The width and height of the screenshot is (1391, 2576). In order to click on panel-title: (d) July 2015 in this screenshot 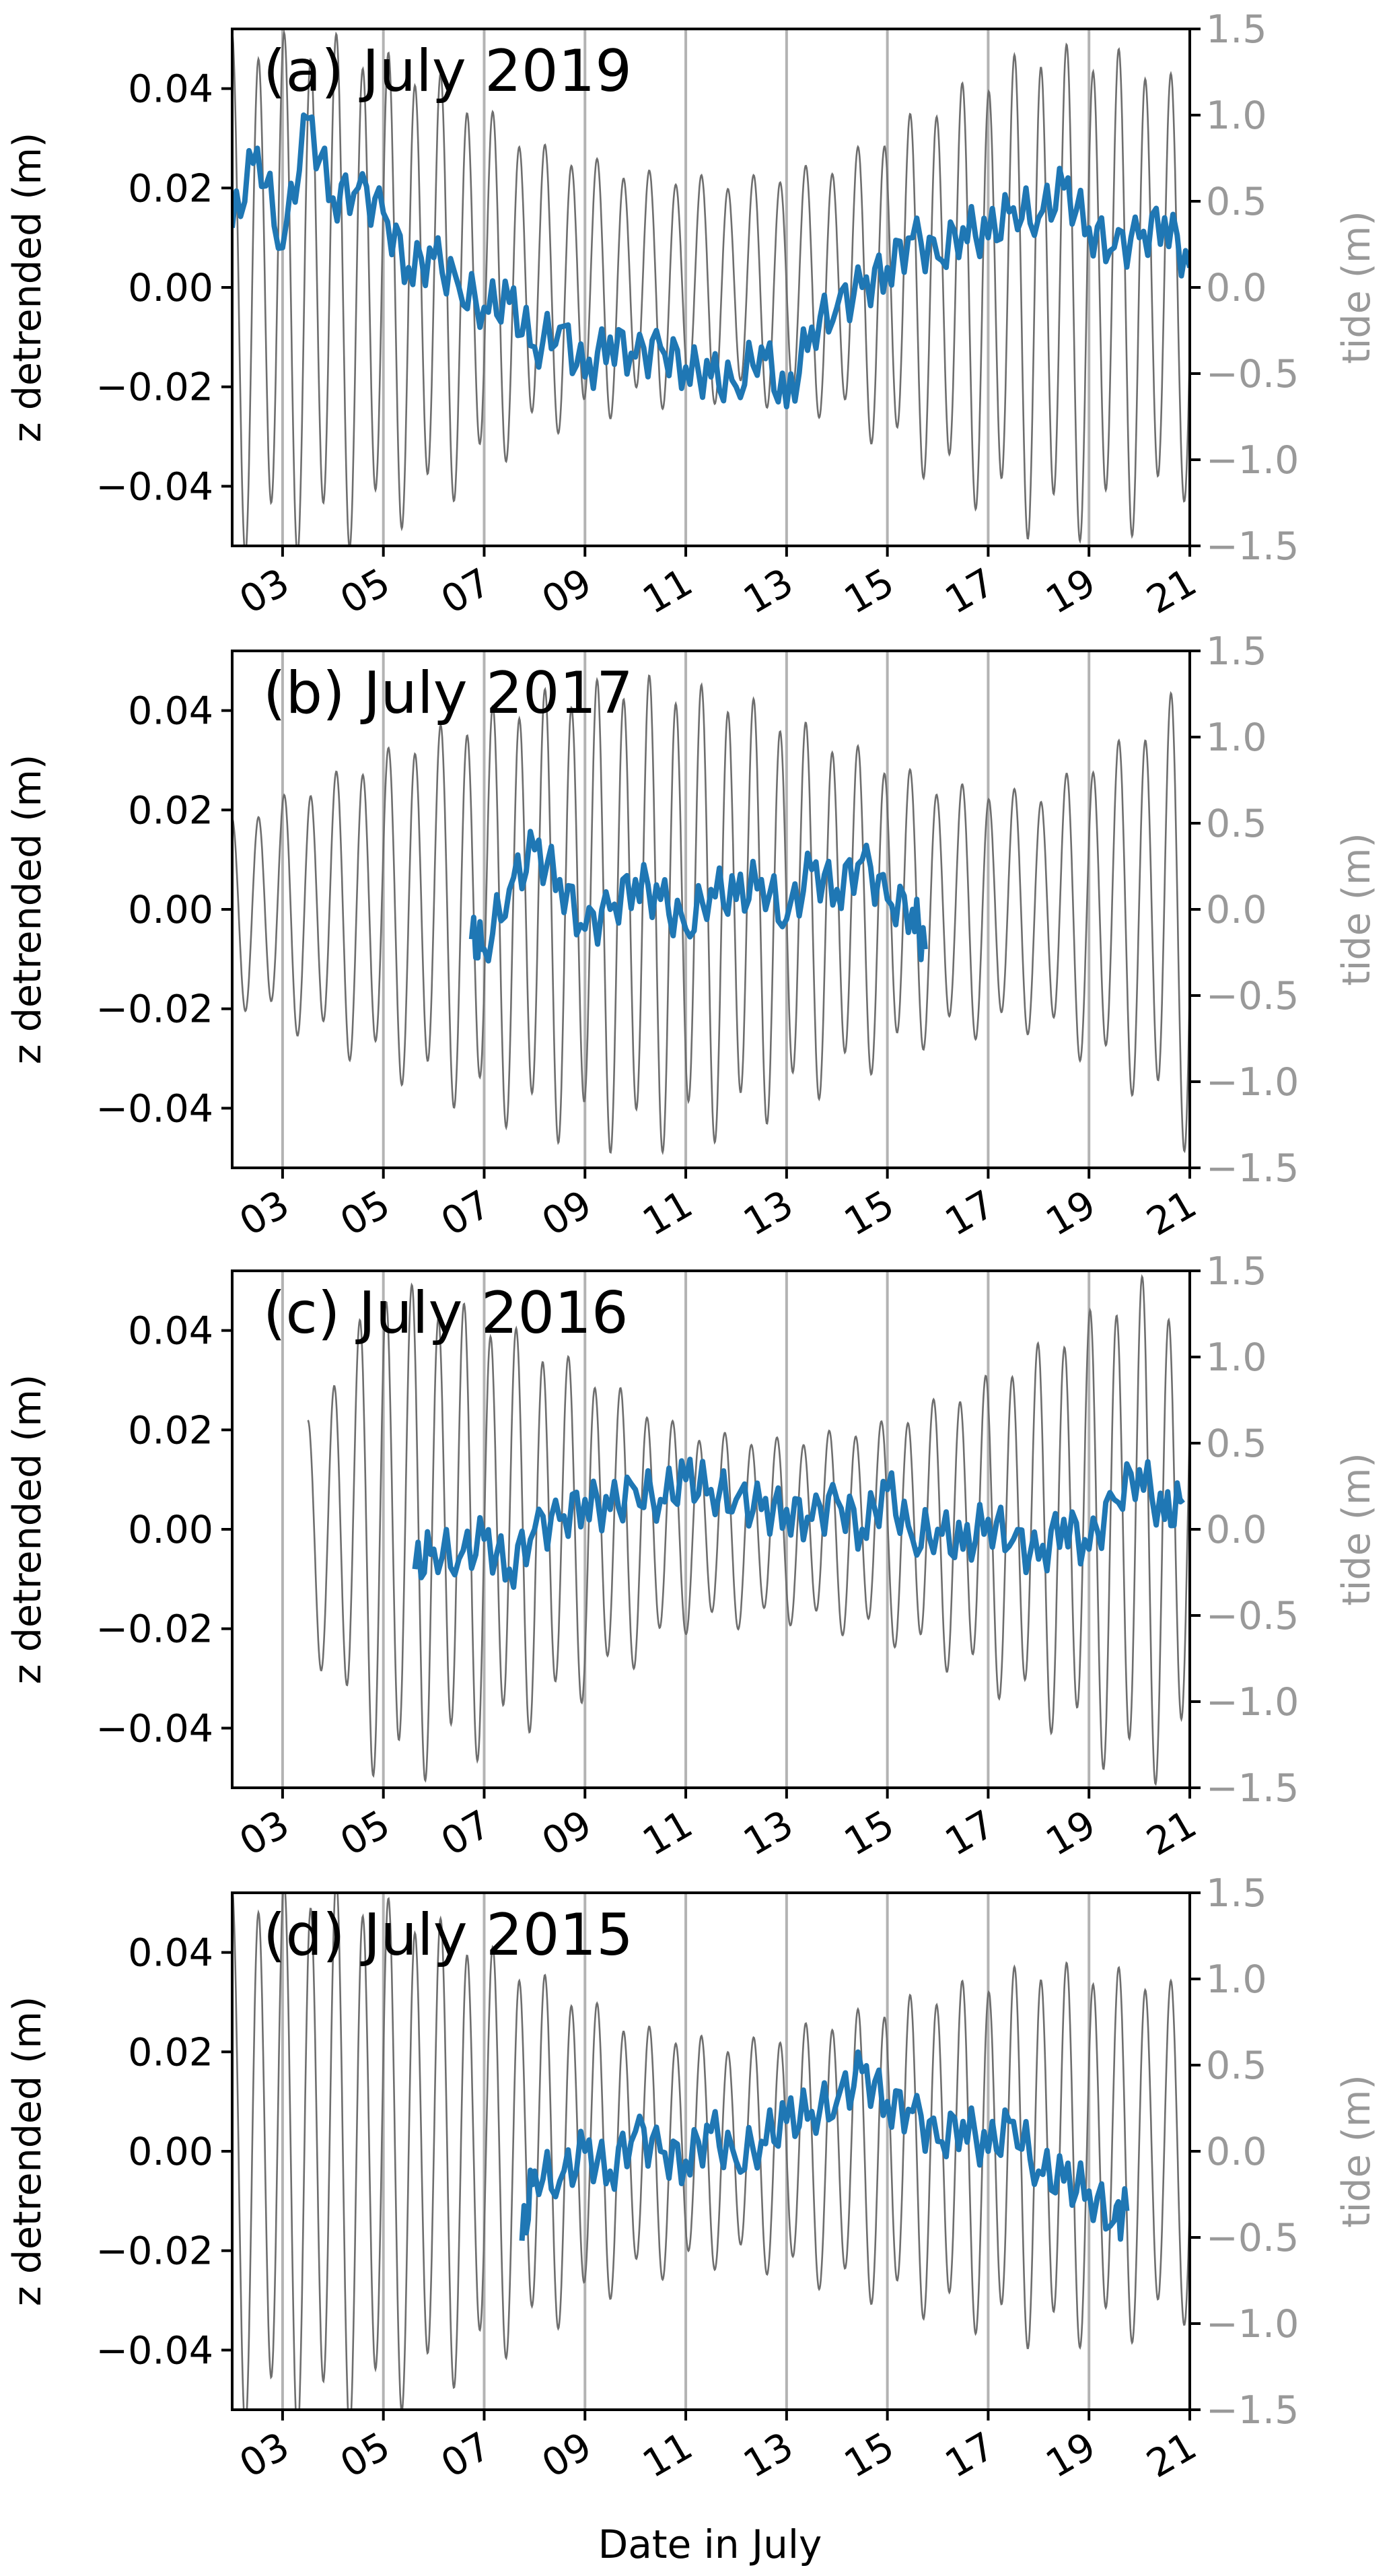, I will do `click(448, 1935)`.